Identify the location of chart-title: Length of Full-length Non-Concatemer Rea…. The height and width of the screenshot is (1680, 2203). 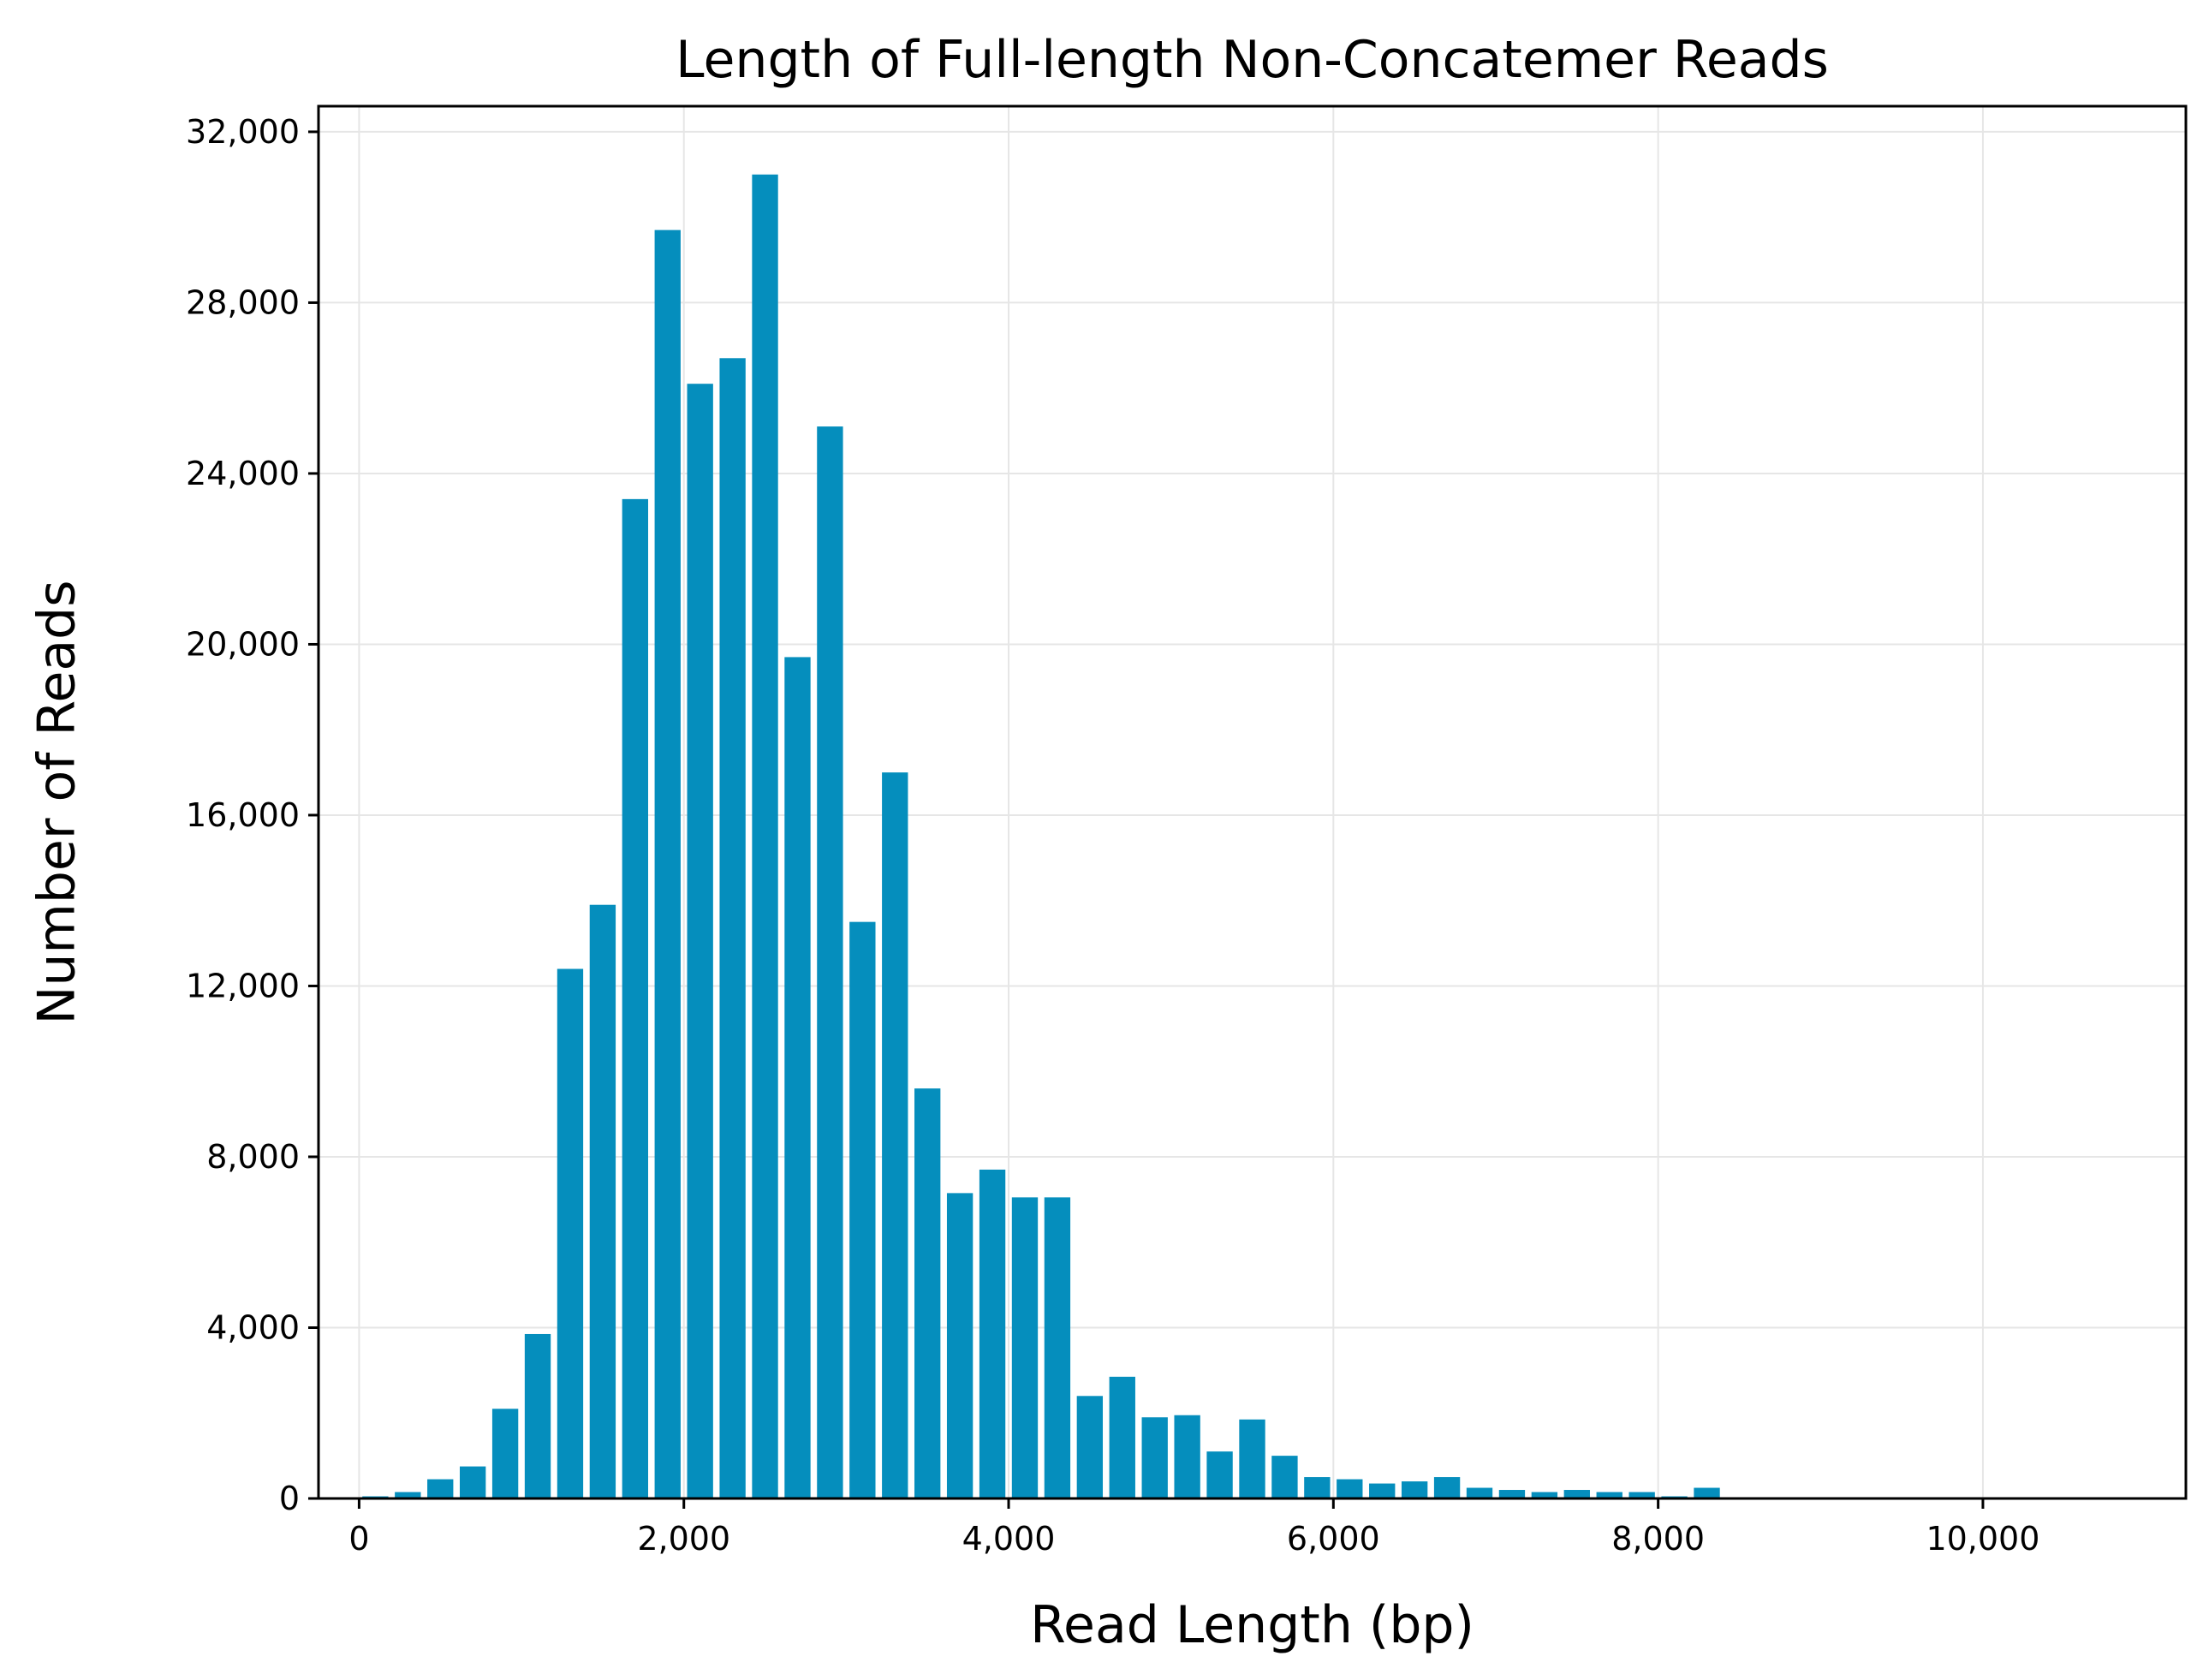
(1252, 60).